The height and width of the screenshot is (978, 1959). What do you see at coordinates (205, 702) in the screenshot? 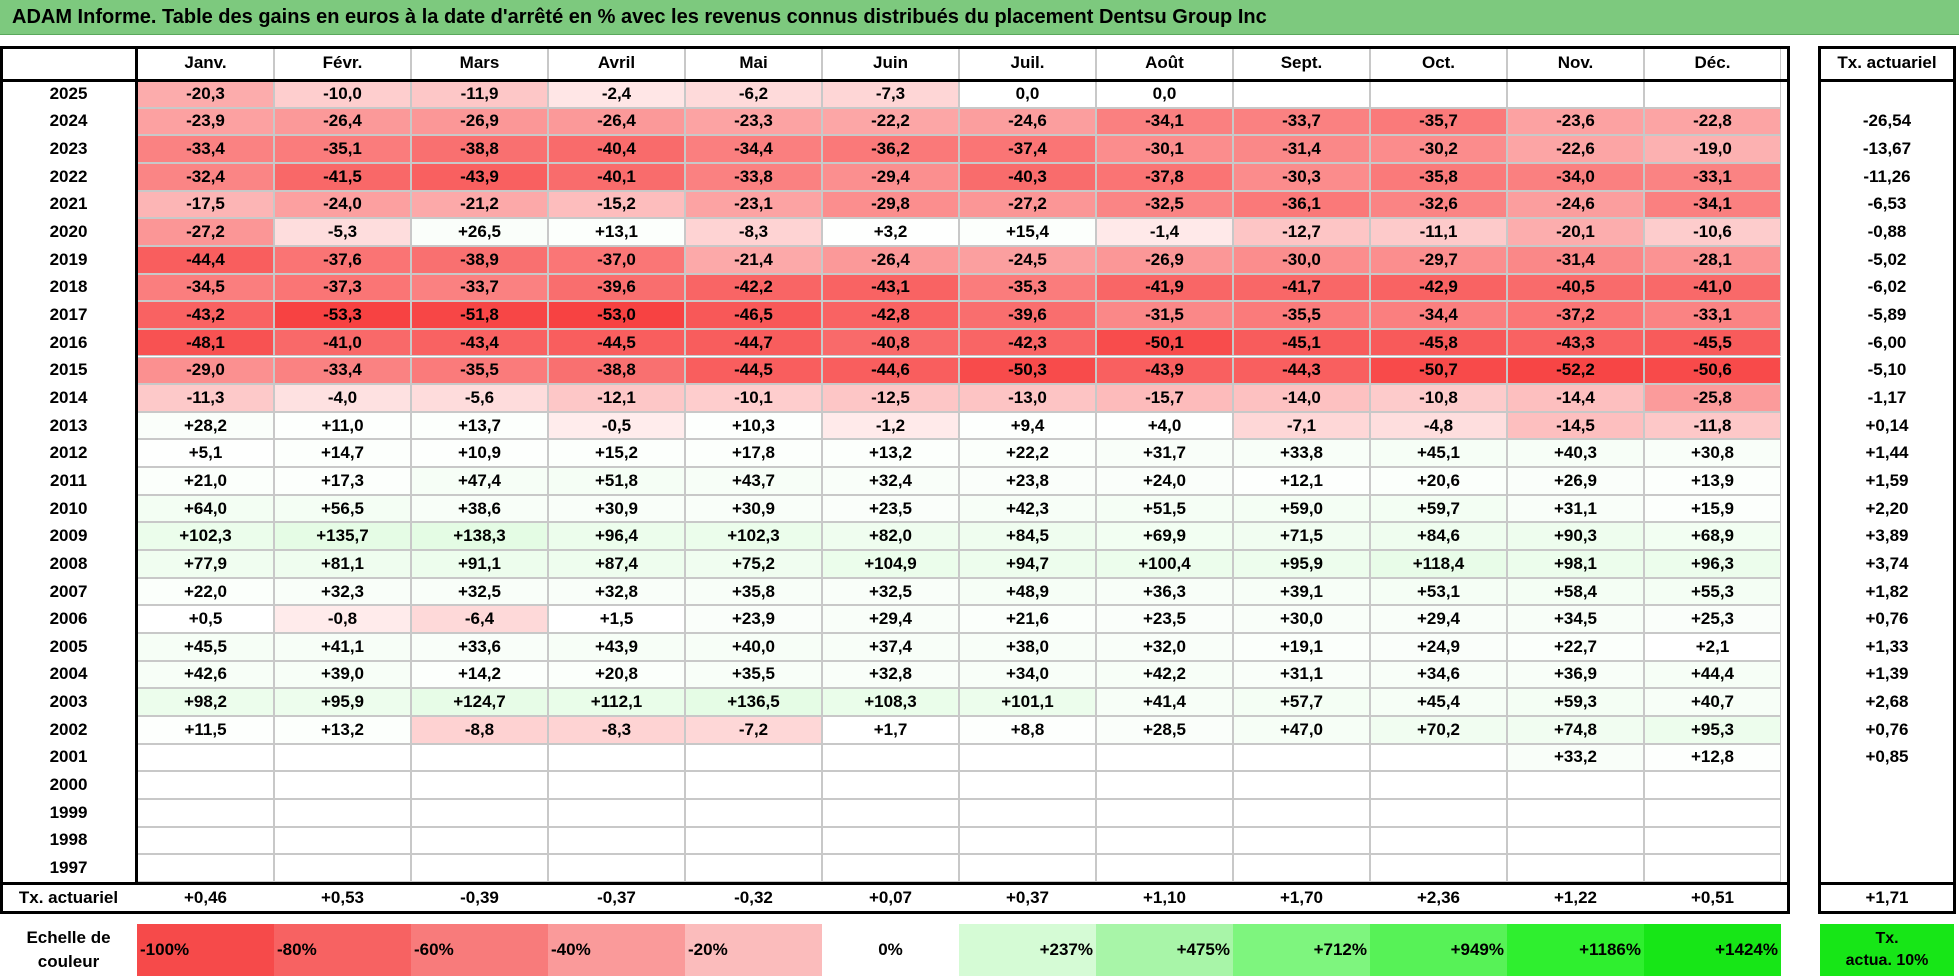
I see `heatmap-cell: +98,2` at bounding box center [205, 702].